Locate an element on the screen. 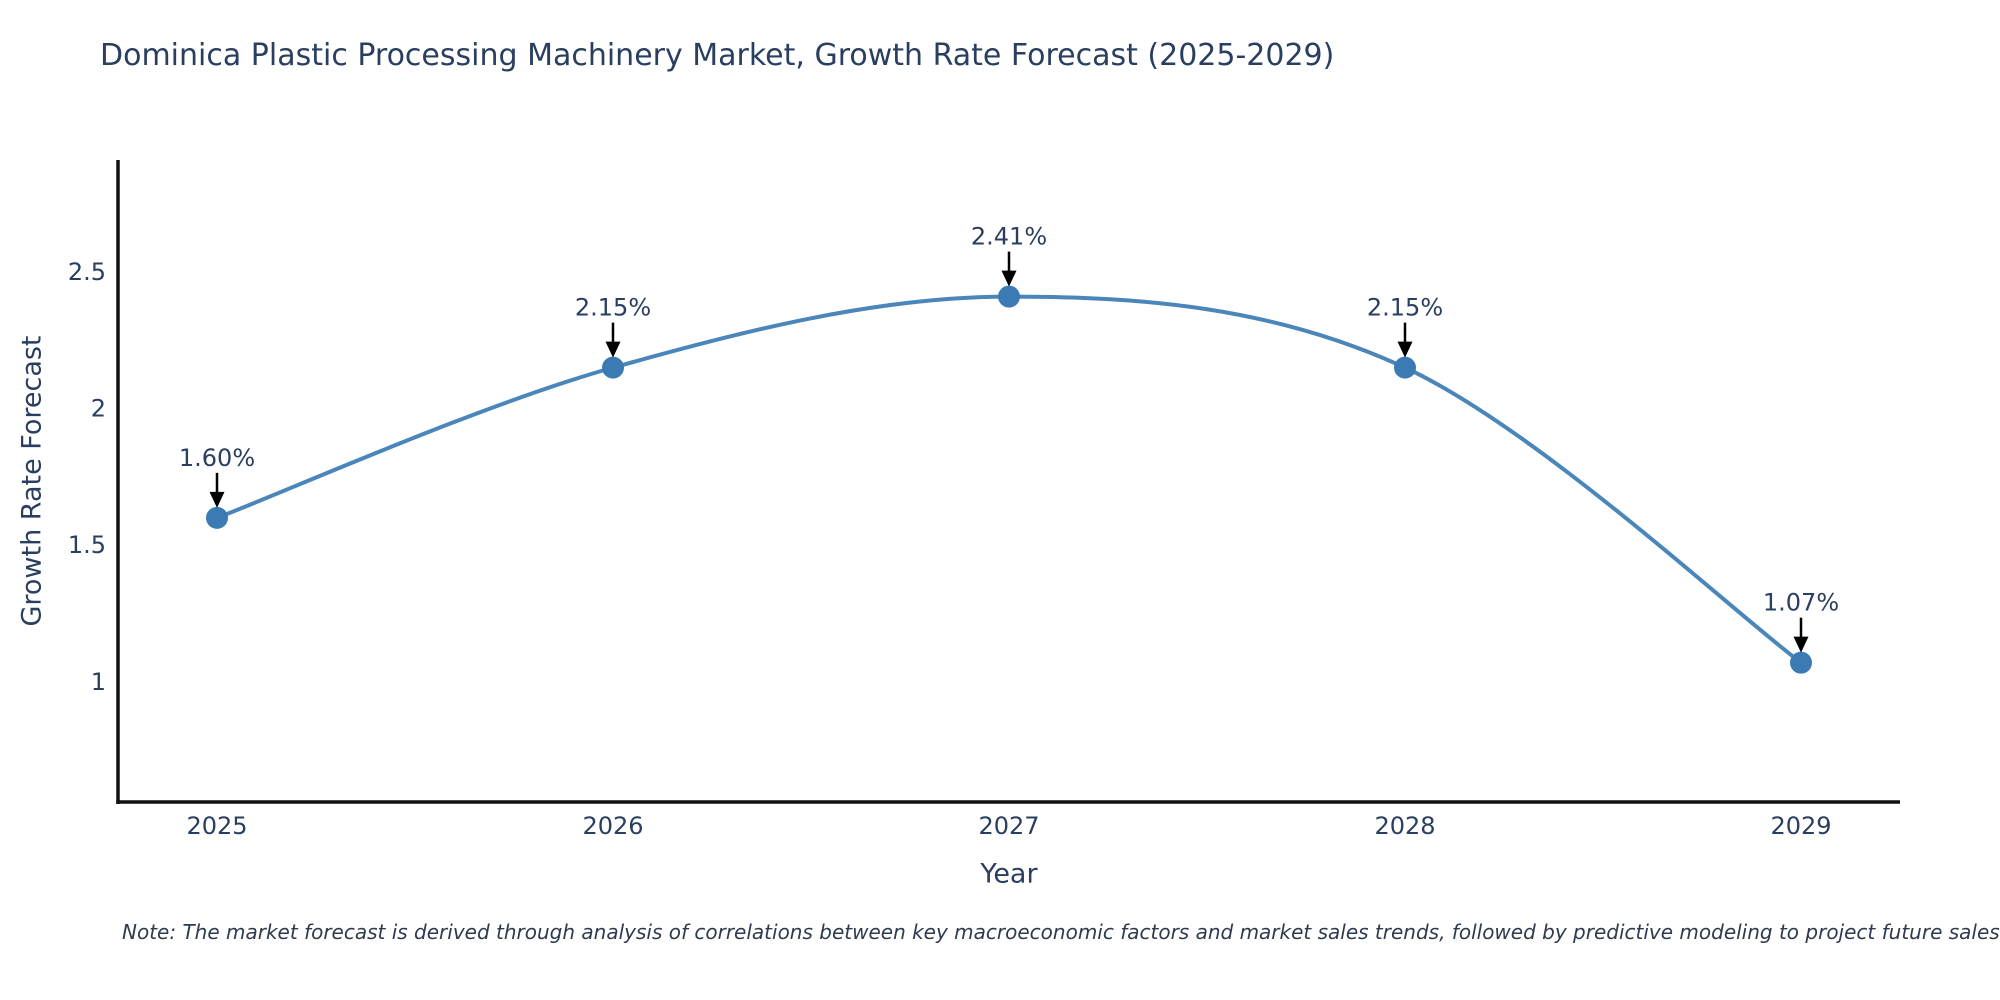  point-label: 1.60% is located at coordinates (217, 458).